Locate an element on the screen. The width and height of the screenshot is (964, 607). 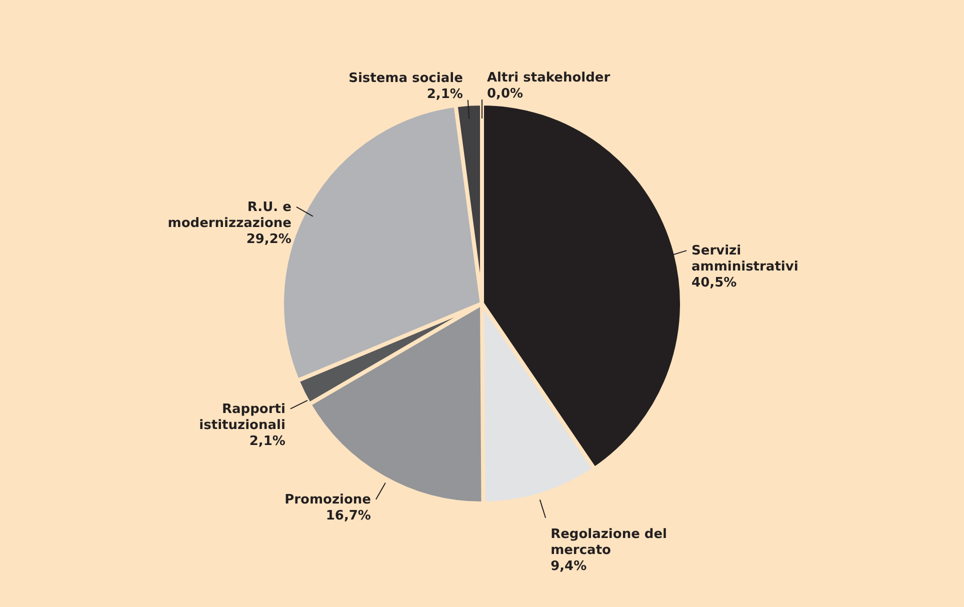
data-label: 29,2% is located at coordinates (269, 239).